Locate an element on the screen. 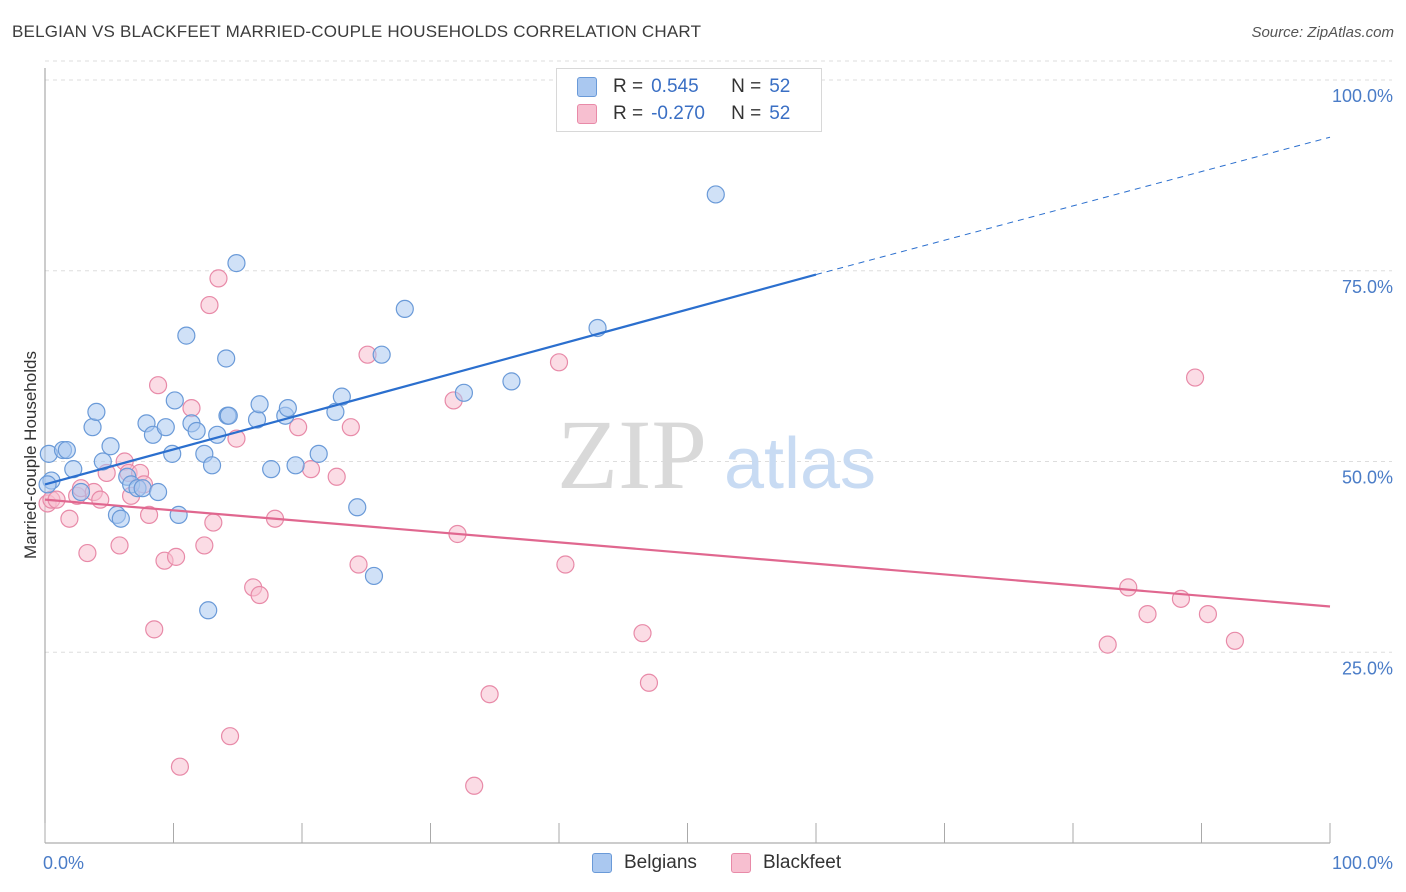 The height and width of the screenshot is (892, 1406). r-value: -0.270 is located at coordinates (678, 113).